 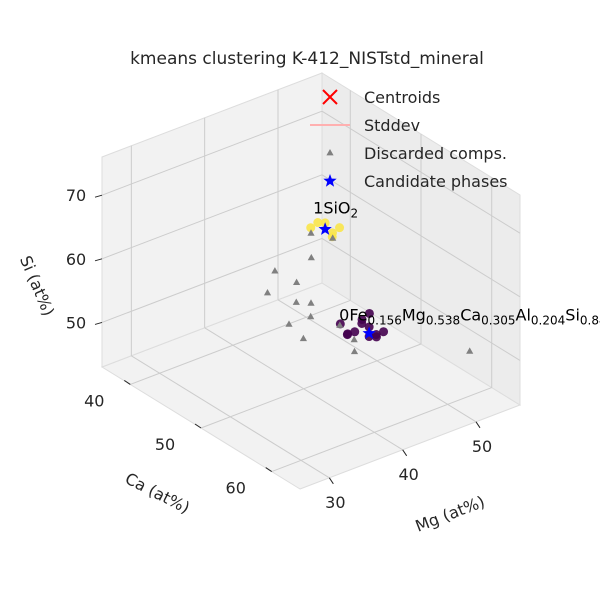 What do you see at coordinates (408, 474) in the screenshot?
I see `x-tick-label: 40` at bounding box center [408, 474].